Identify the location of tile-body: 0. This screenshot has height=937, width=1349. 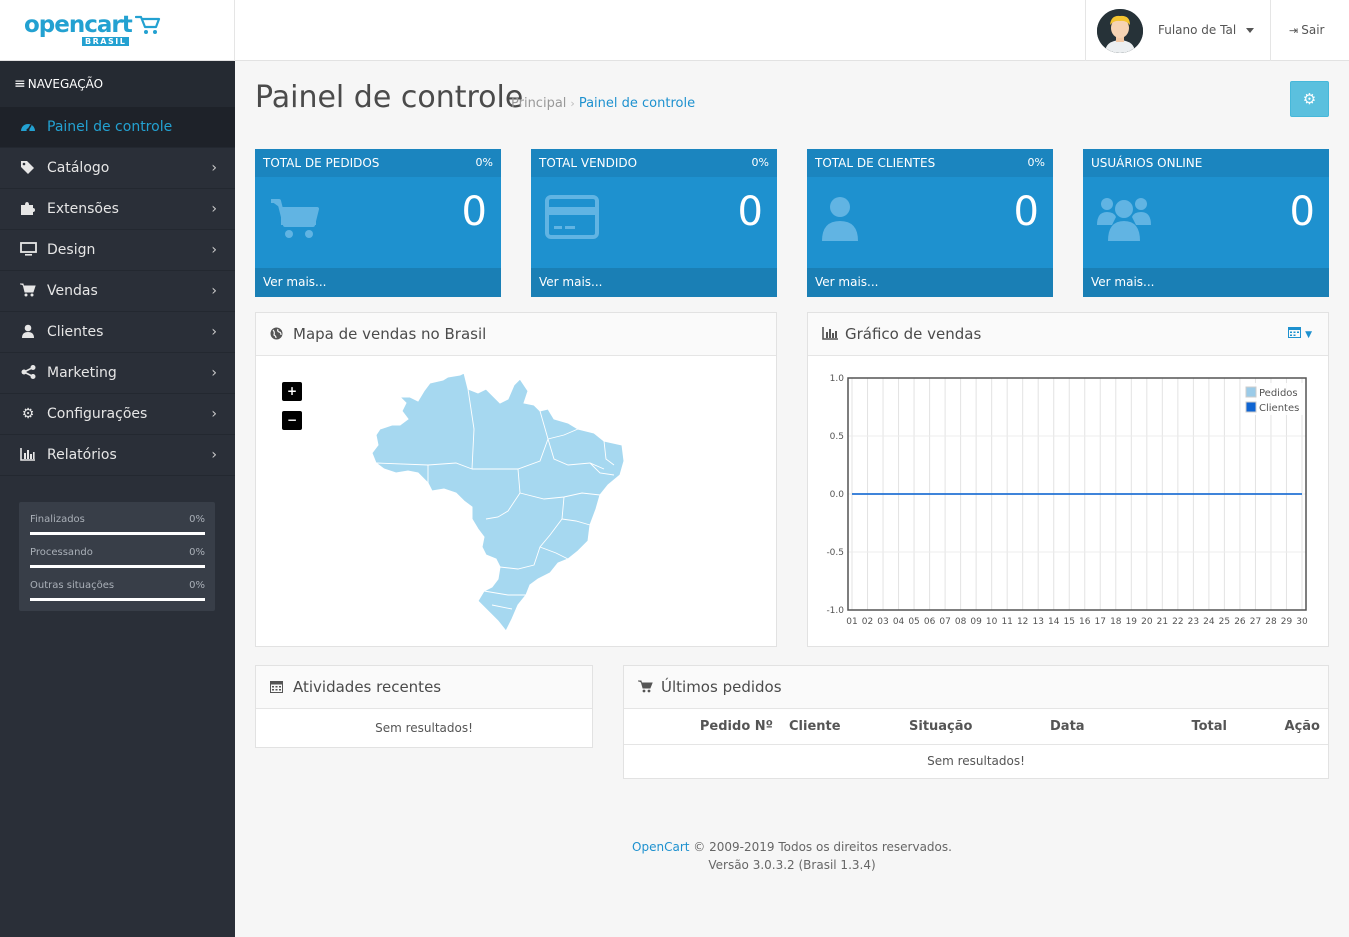
(378, 222).